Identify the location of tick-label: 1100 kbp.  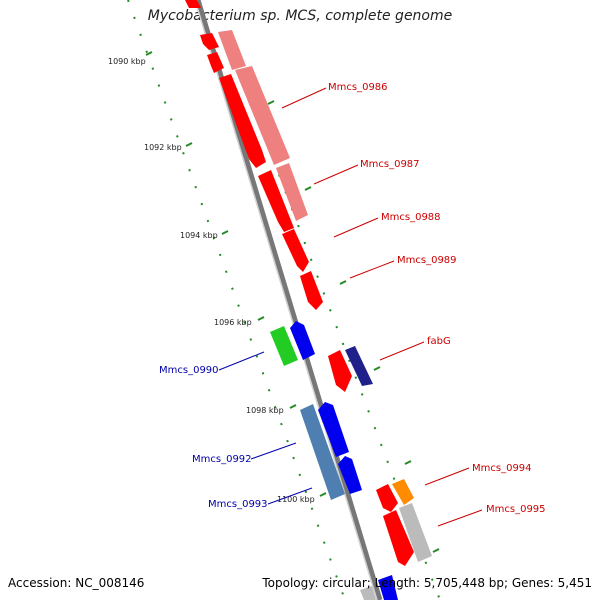
(296, 499).